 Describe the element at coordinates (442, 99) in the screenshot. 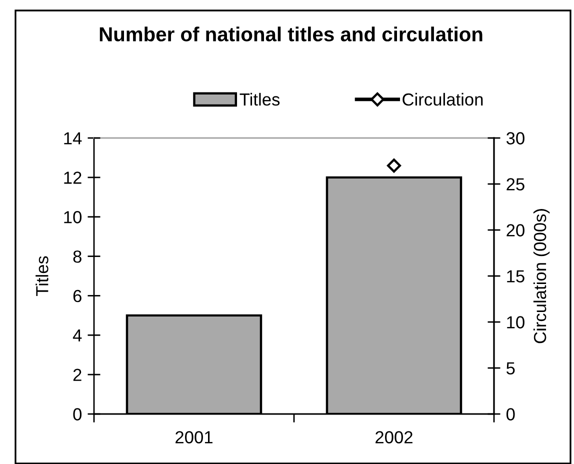

I see `legend-label: Circulation` at that location.